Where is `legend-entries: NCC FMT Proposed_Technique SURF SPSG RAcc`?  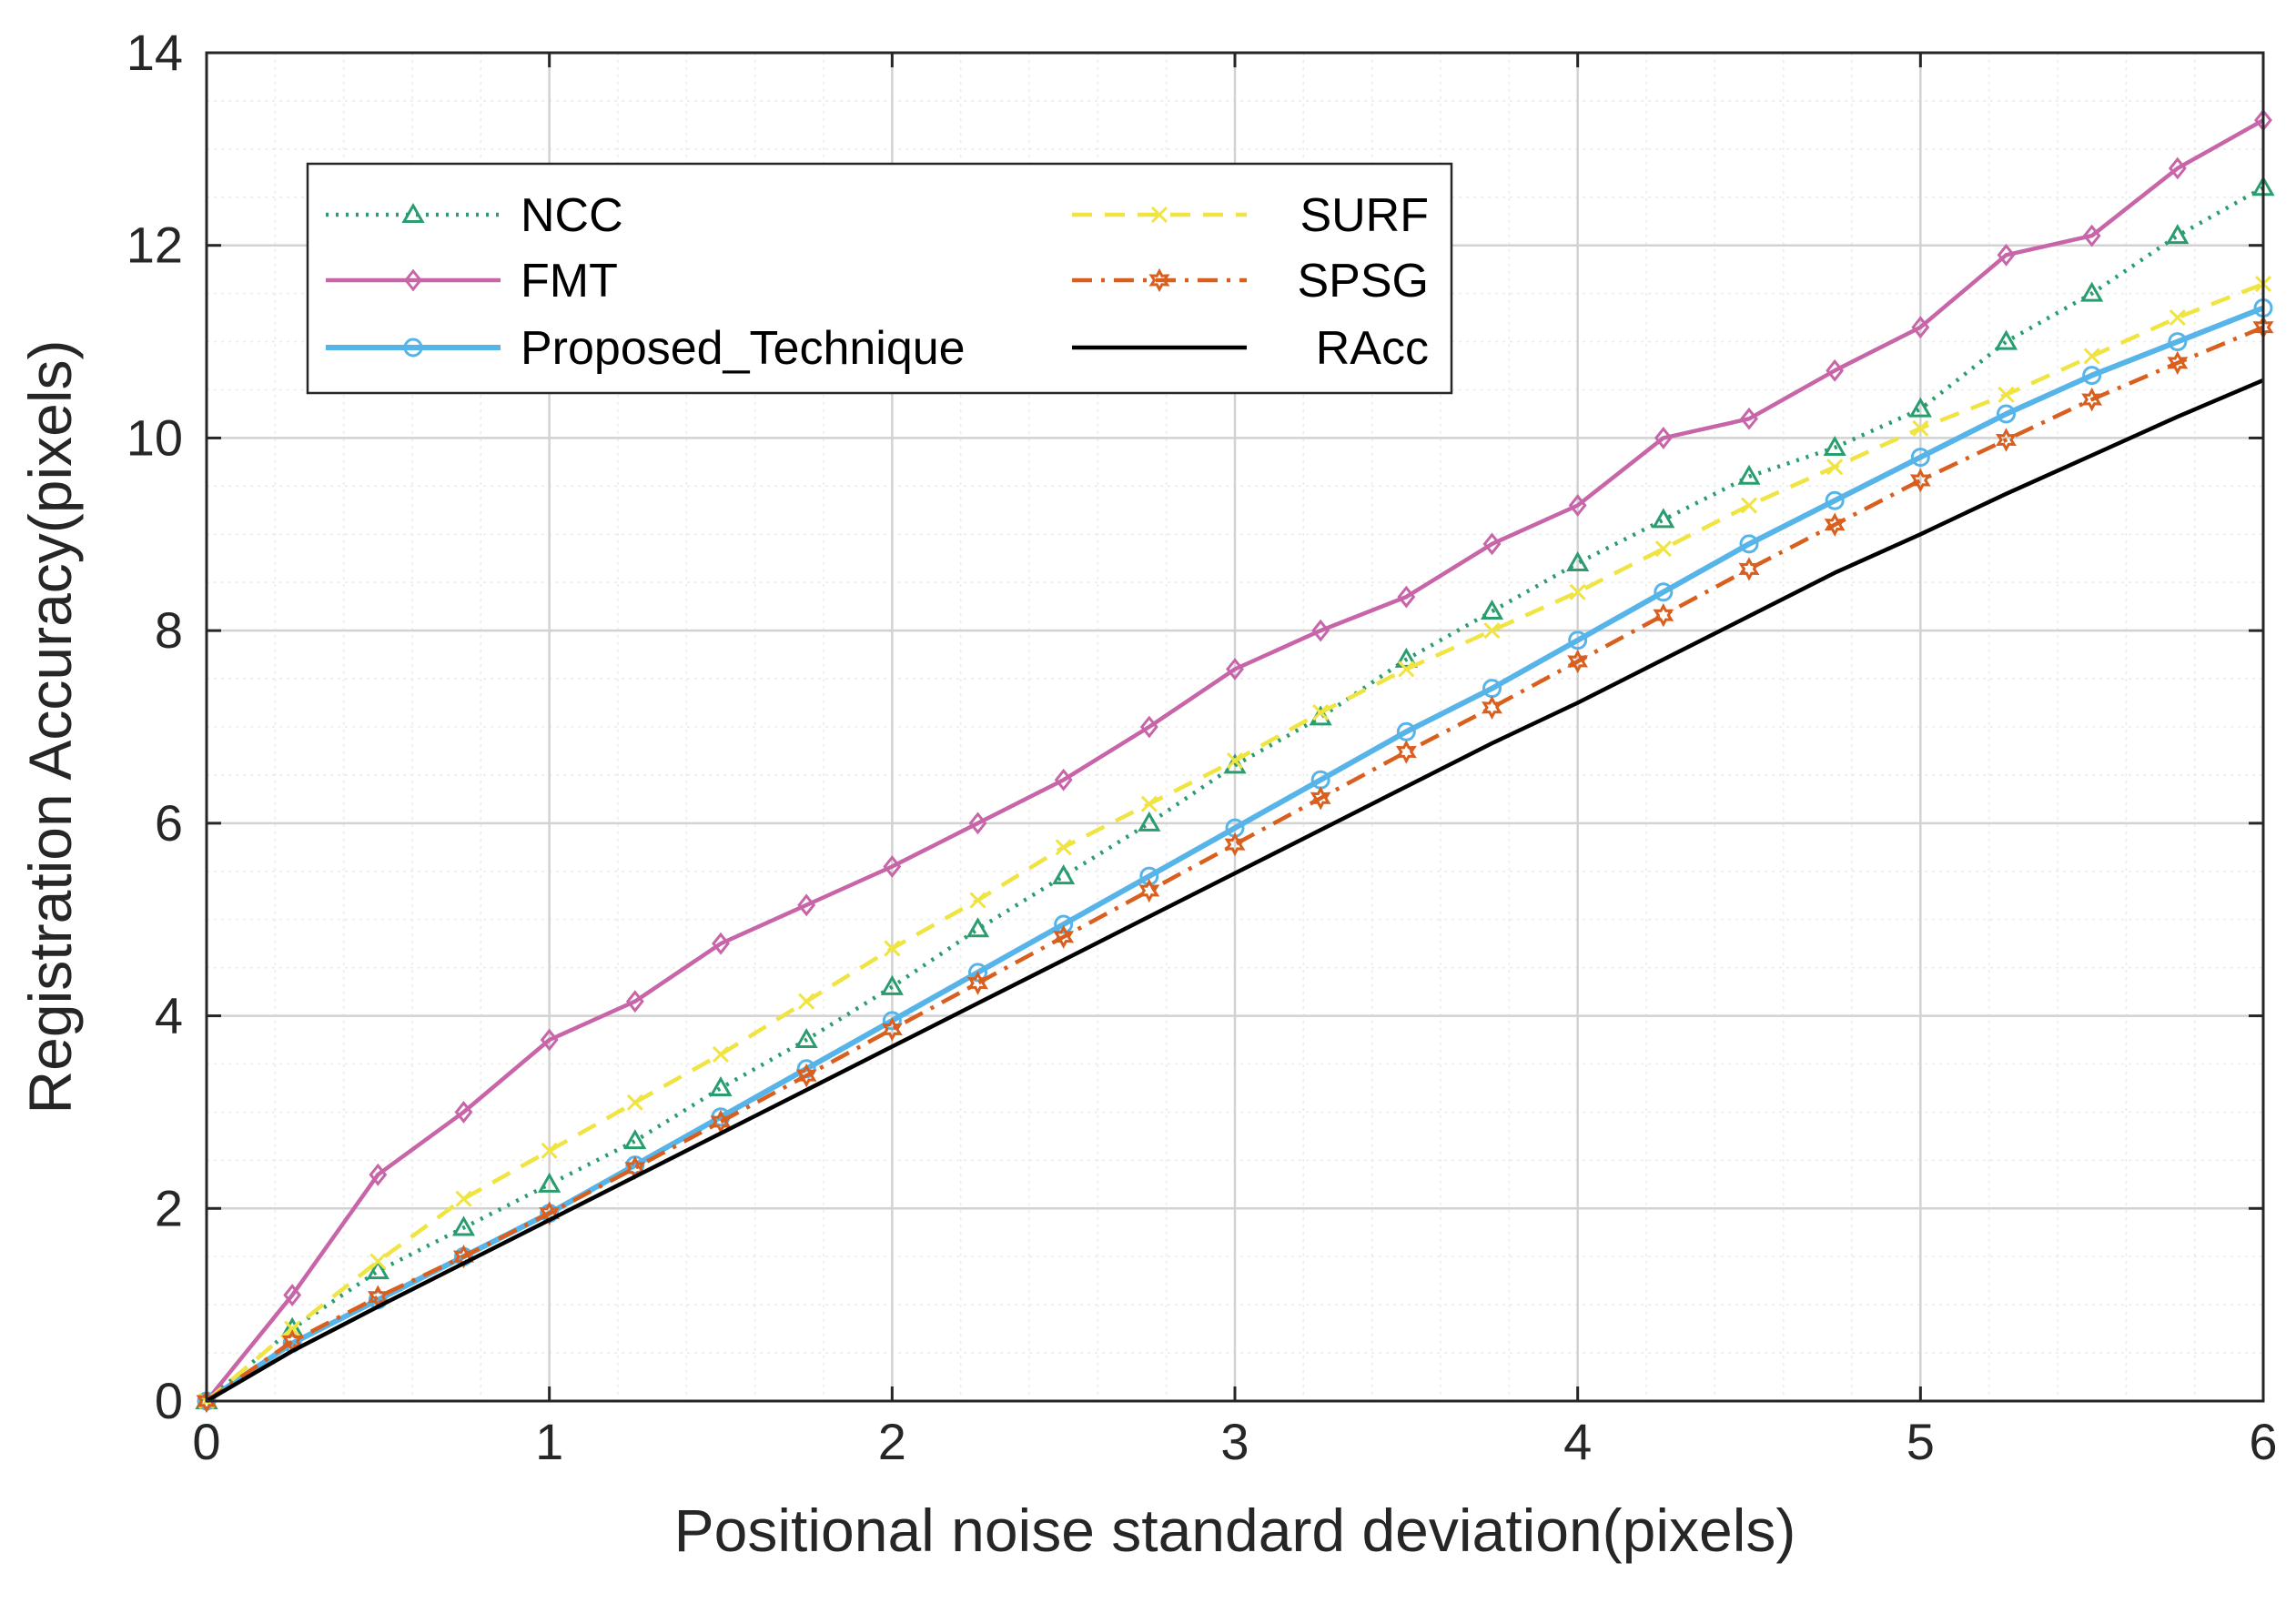
legend-entries: NCC FMT Proposed_Technique SURF SPSG RAcc is located at coordinates (878, 282).